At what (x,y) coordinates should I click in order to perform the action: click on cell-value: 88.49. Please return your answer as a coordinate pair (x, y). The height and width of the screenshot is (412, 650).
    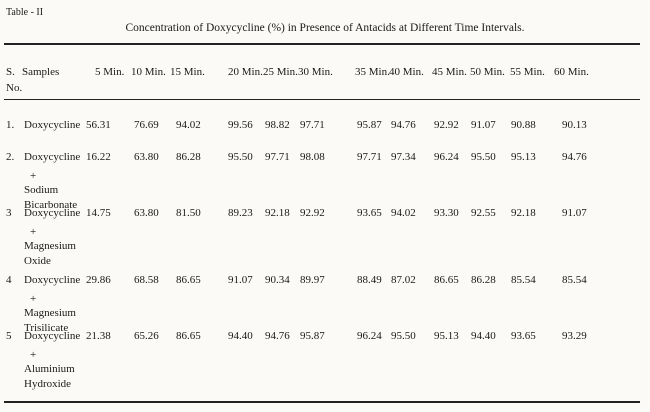
    Looking at the image, I should click on (369, 280).